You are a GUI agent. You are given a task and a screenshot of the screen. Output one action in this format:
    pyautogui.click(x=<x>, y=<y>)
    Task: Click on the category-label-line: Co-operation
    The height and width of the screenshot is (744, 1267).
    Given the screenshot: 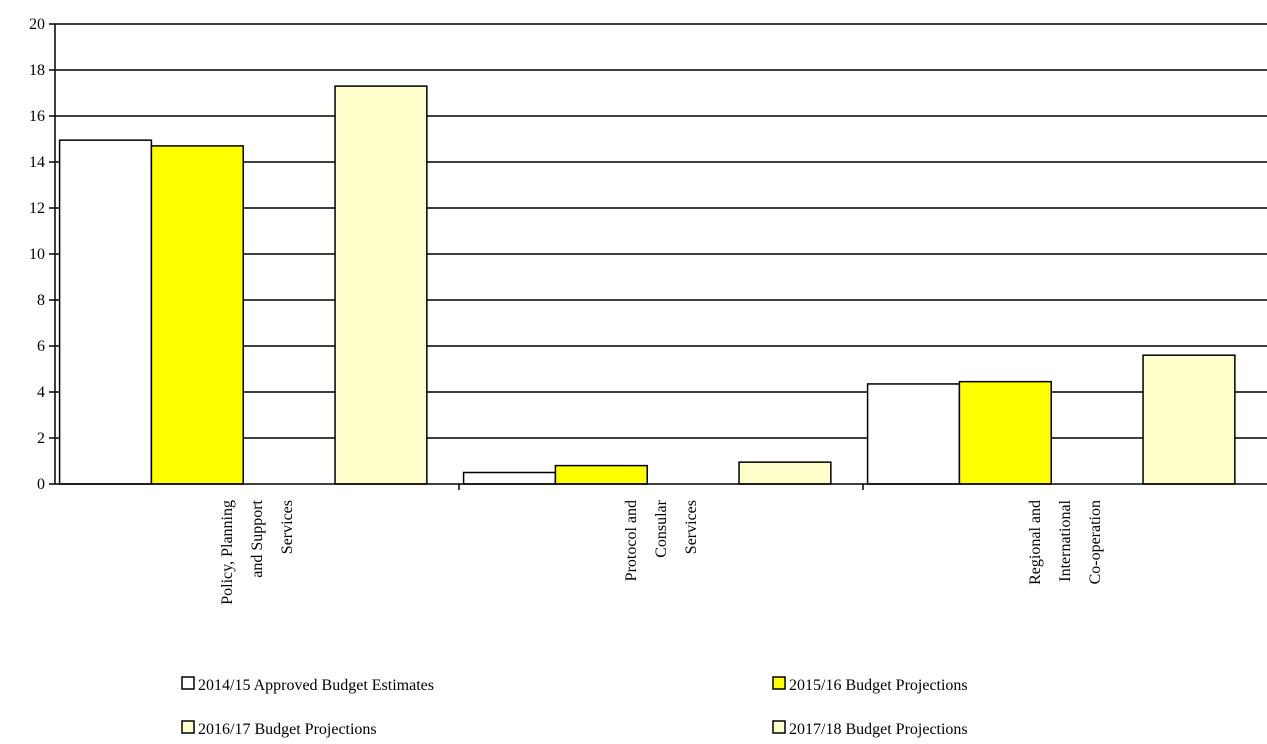 What is the action you would take?
    pyautogui.click(x=1095, y=542)
    